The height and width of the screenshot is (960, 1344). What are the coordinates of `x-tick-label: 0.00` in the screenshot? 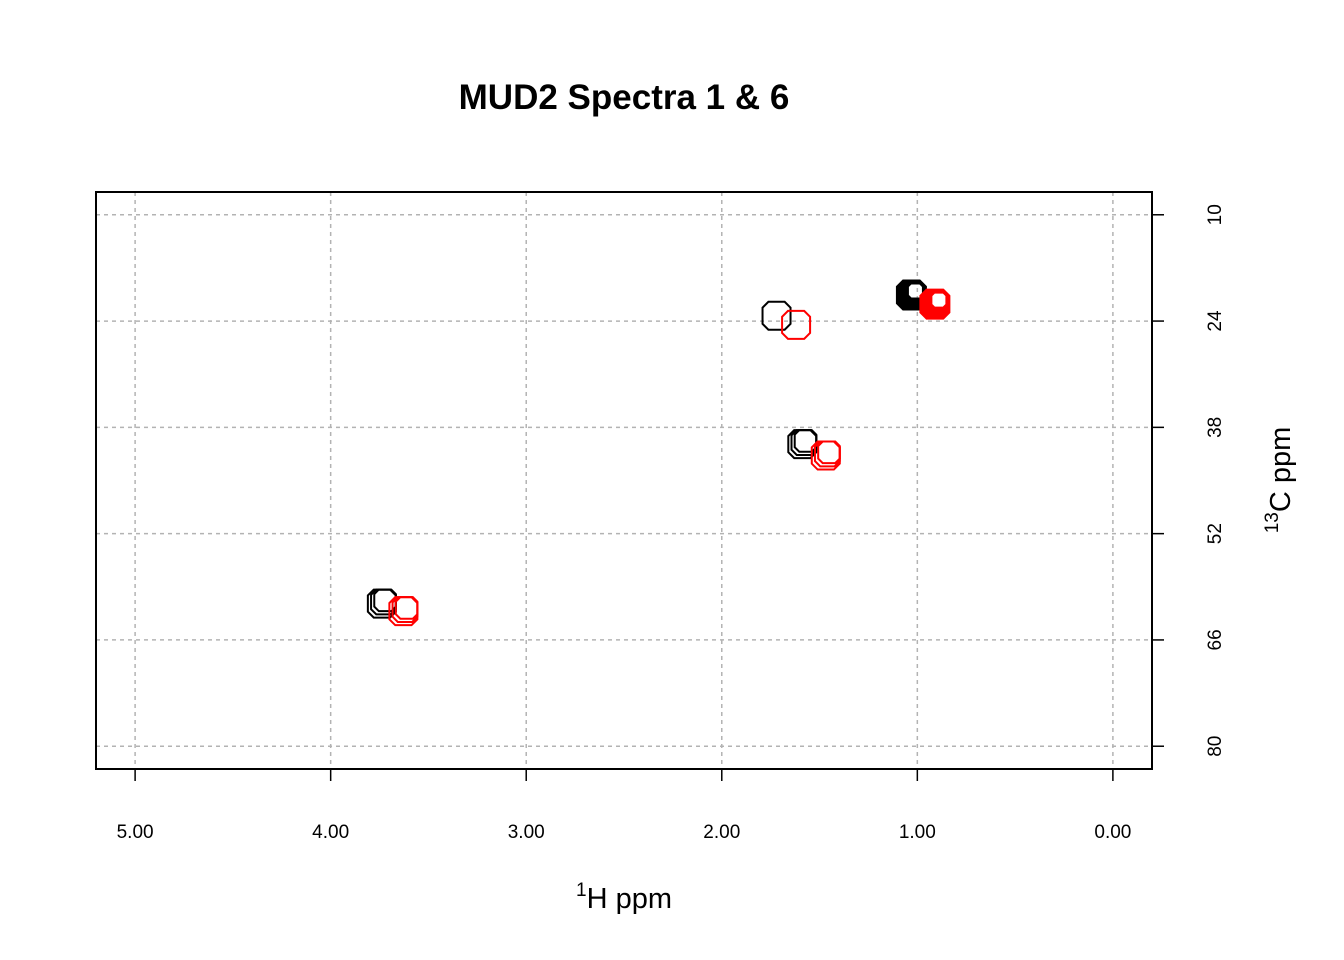 It's located at (1112, 832).